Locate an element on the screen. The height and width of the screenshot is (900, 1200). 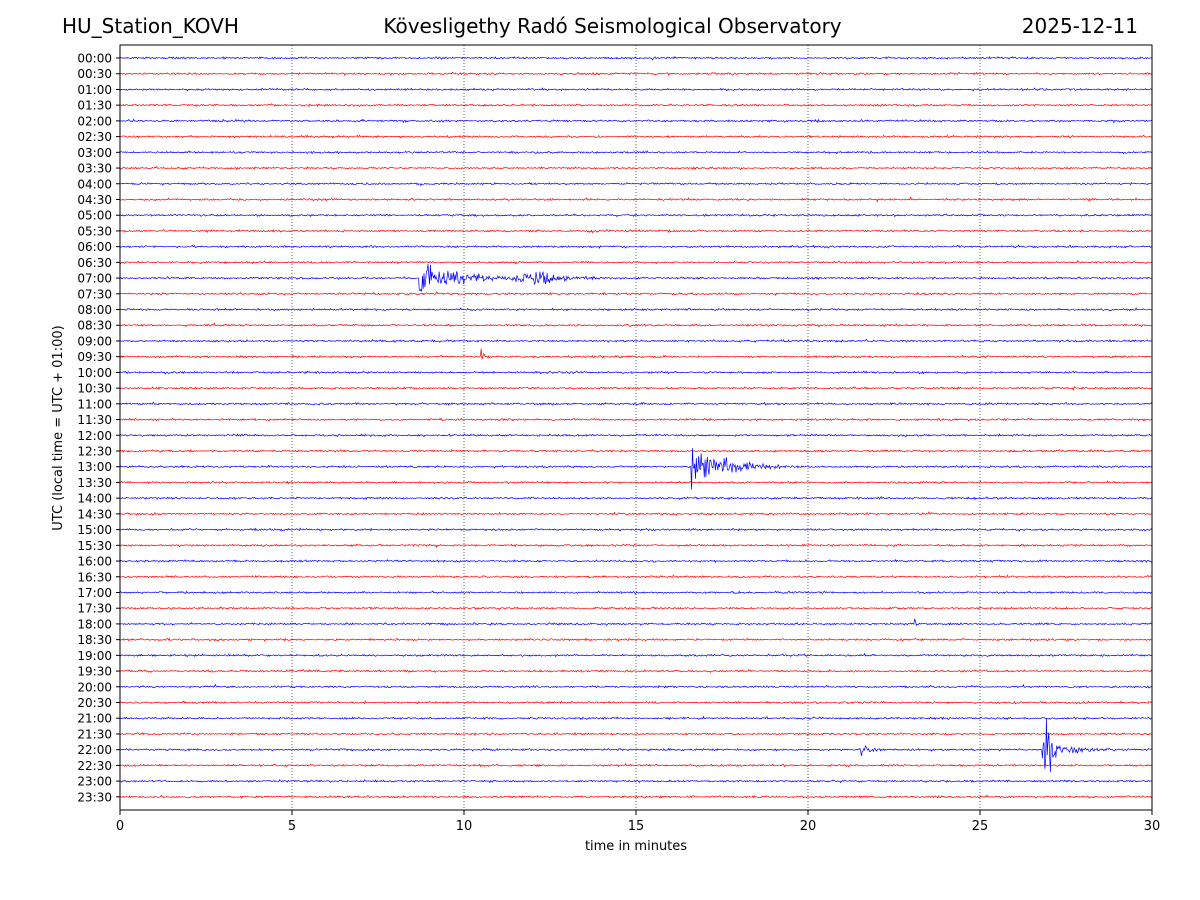
row-time-label: 07:30 is located at coordinates (94, 294).